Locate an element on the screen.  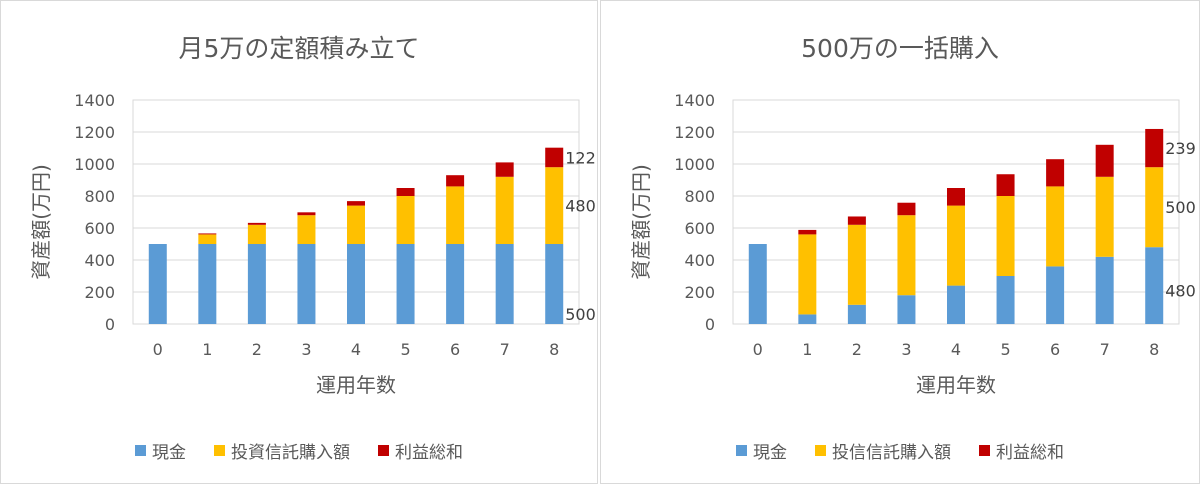
data-label: 122 is located at coordinates (580, 157).